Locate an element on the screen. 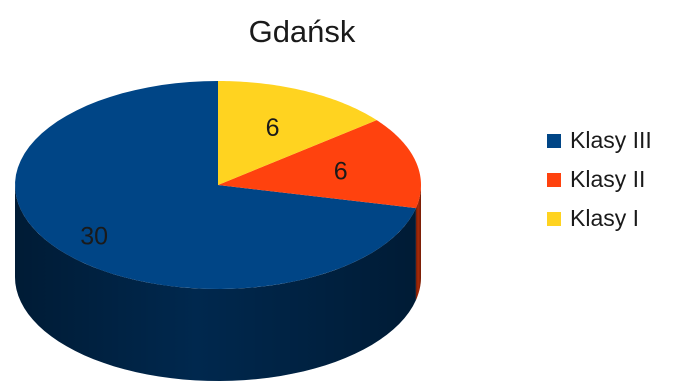 The image size is (676, 381). data-label-1: 6 is located at coordinates (341, 172).